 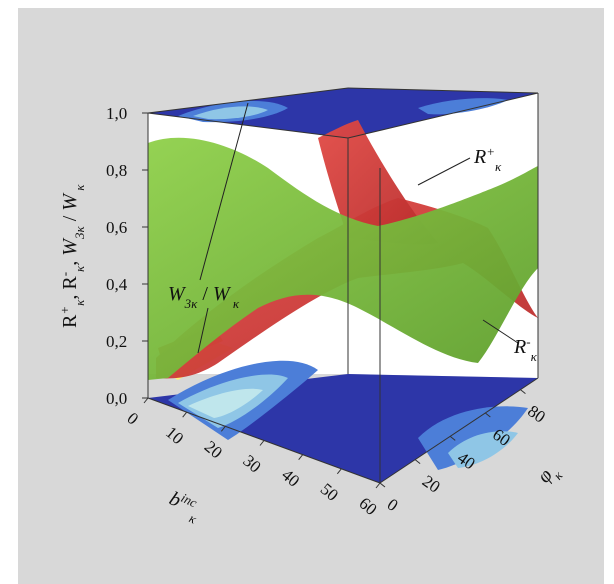 What do you see at coordinates (225, 403) in the screenshot?
I see `floor-contour-lightest` at bounding box center [225, 403].